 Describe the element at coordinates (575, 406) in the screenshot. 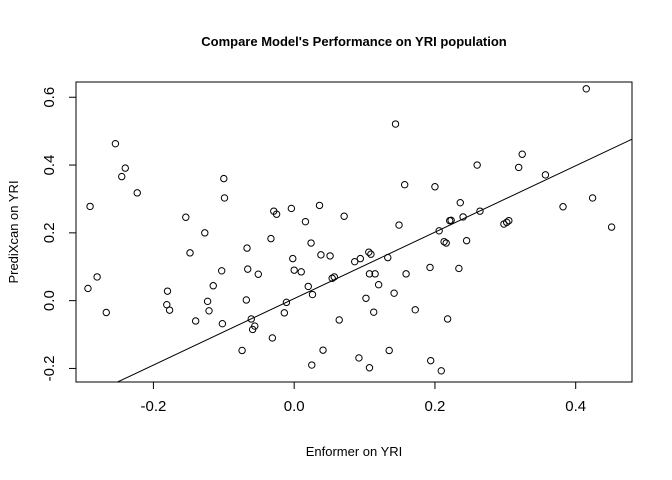

I see `x-tick-label: 0.4` at that location.